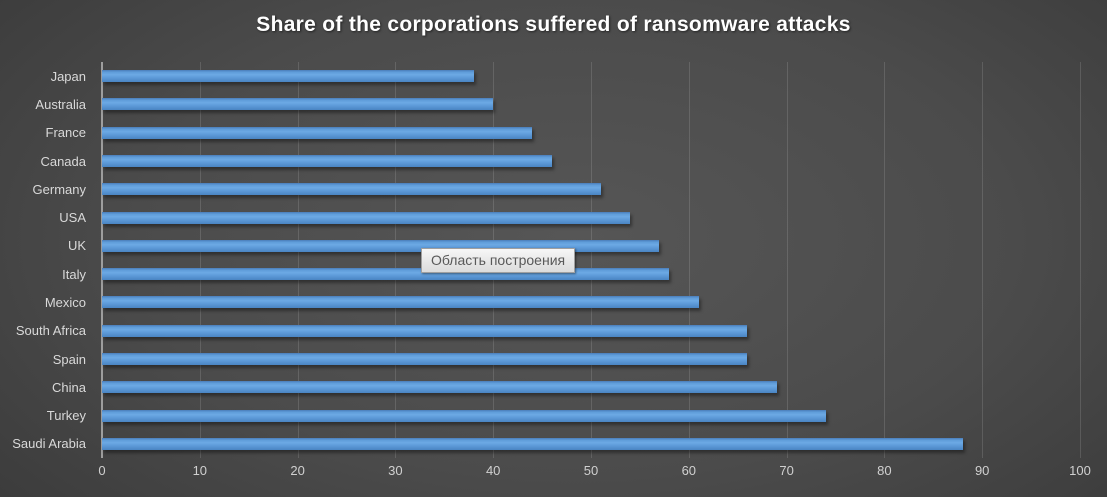 The height and width of the screenshot is (497, 1107). I want to click on x-axis-labels: 0 10 20 30 40 50 60 70 80 90 100, so click(553, 472).